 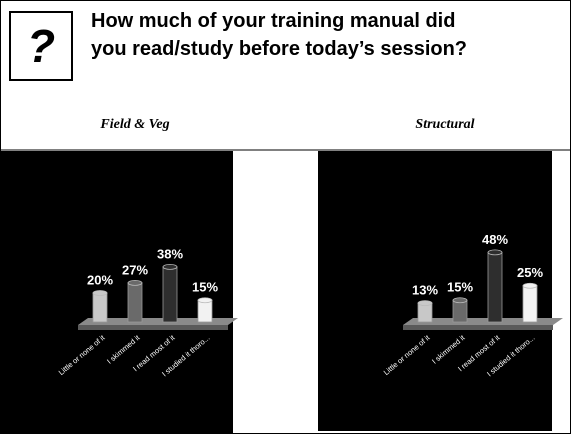 What do you see at coordinates (100, 279) in the screenshot?
I see `value-label: 20%` at bounding box center [100, 279].